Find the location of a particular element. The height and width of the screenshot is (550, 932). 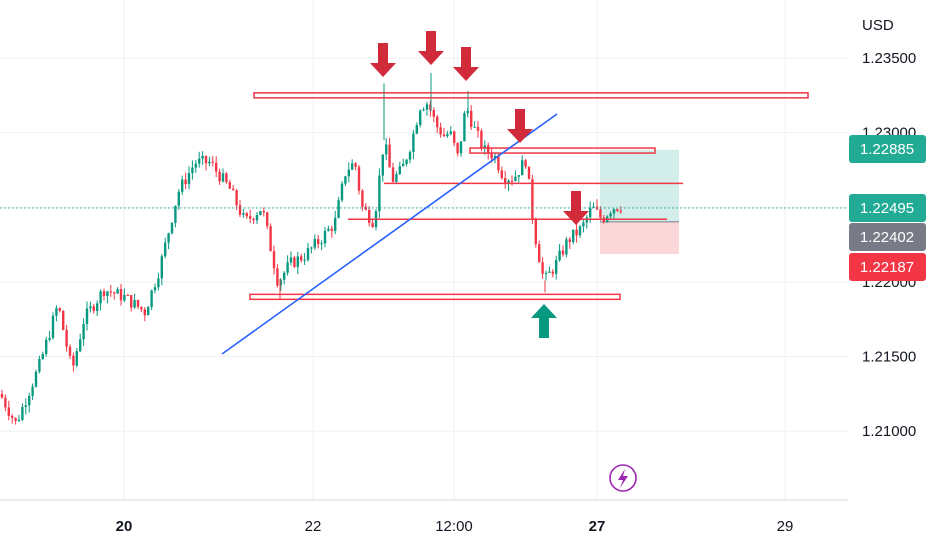

lightning-icon is located at coordinates (623, 478).